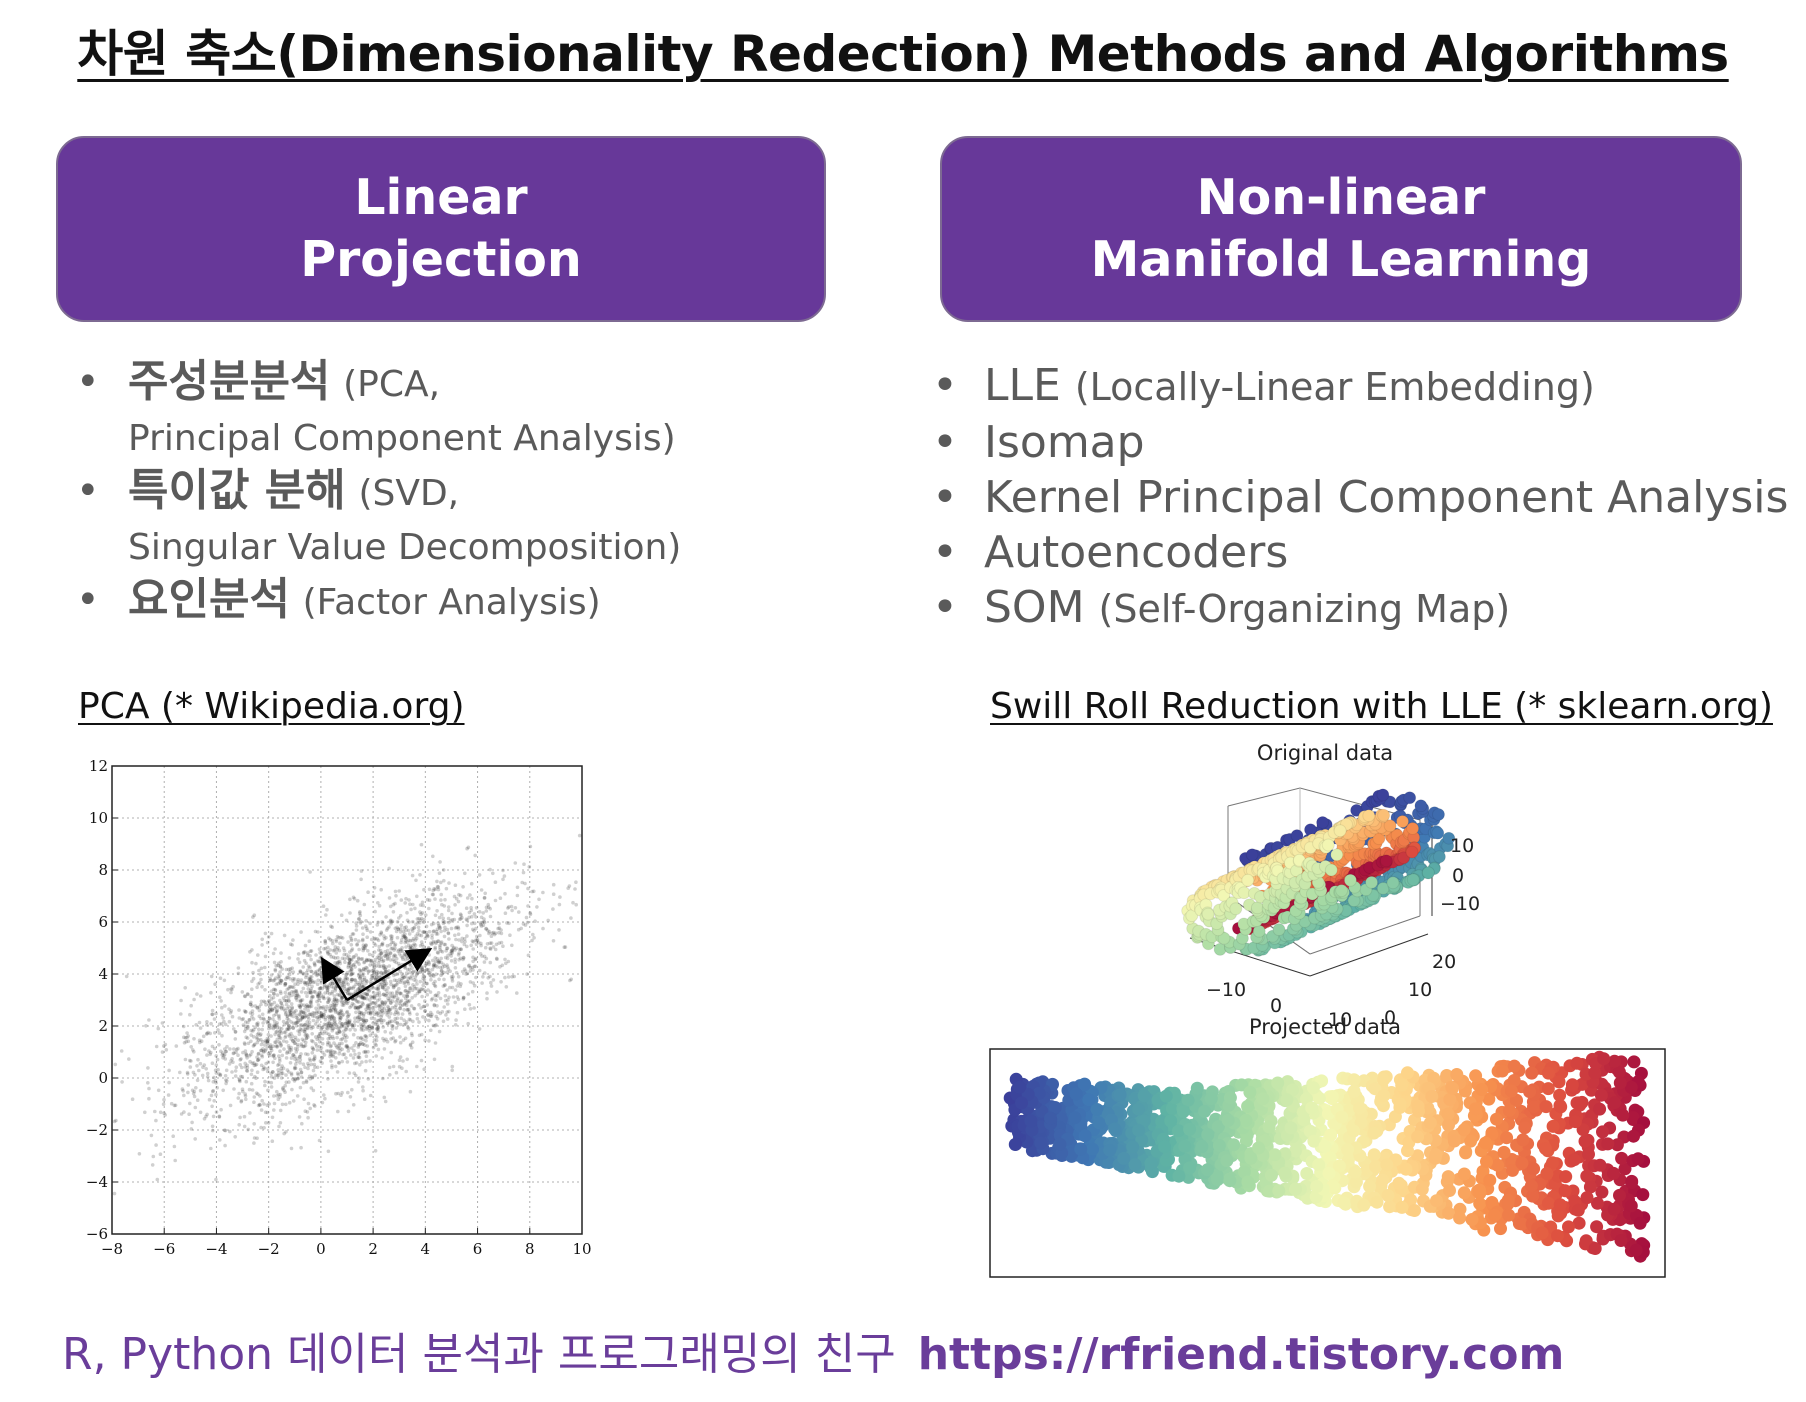 The image size is (1806, 1402). I want to click on method-detail: (SVD,, so click(409, 493).